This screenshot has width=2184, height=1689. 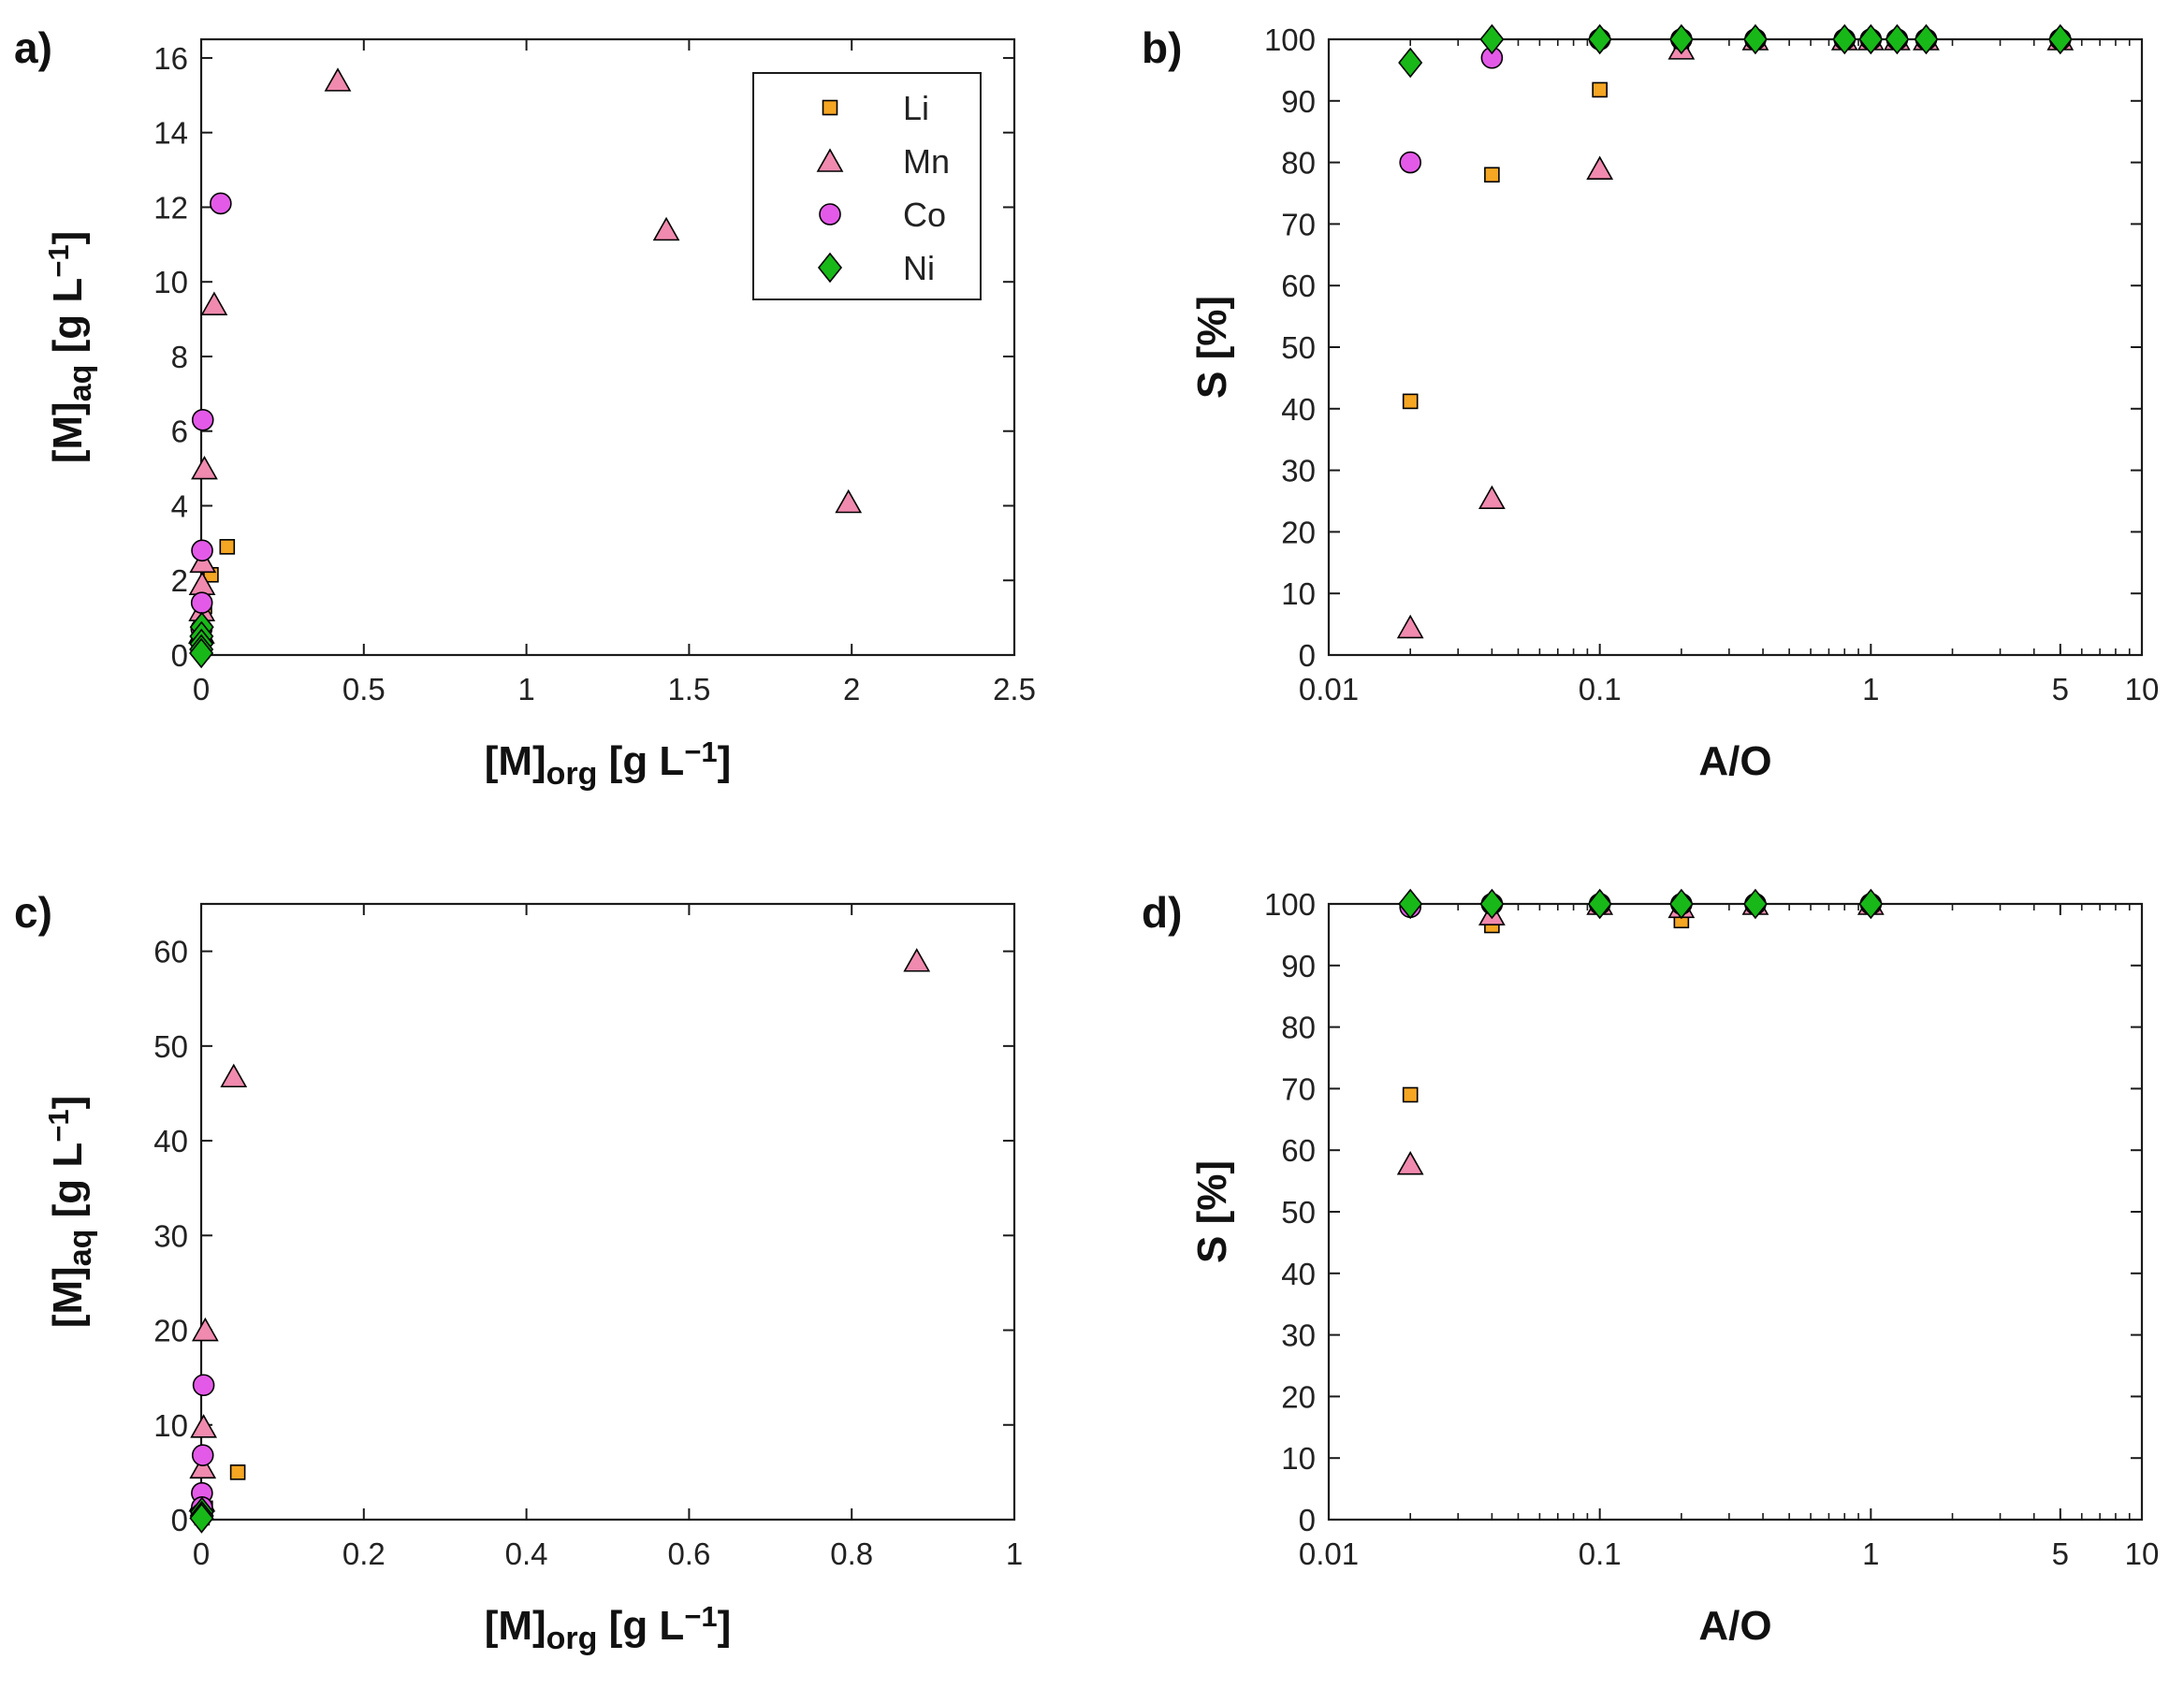 What do you see at coordinates (830, 160) in the screenshot?
I see `legend-marker-mn` at bounding box center [830, 160].